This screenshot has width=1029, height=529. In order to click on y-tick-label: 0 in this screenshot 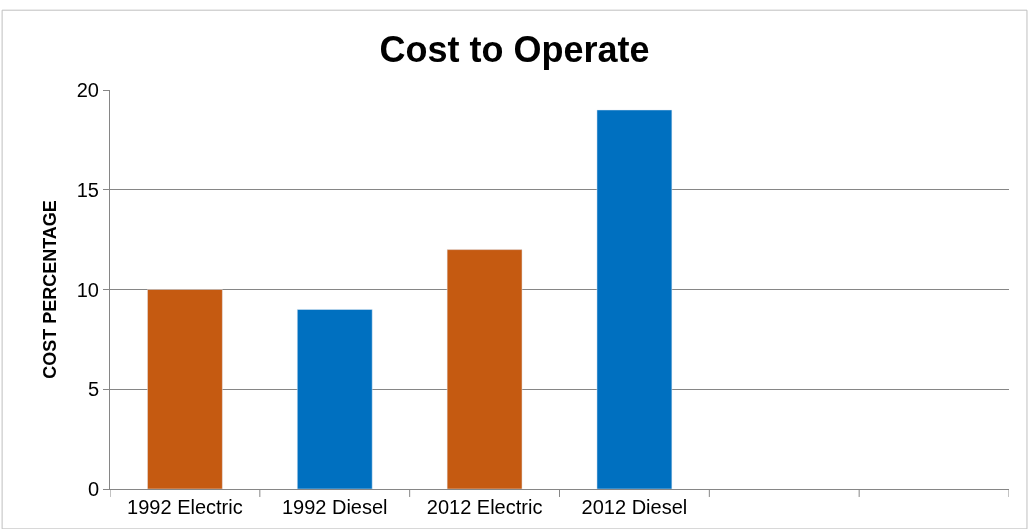, I will do `click(93, 489)`.